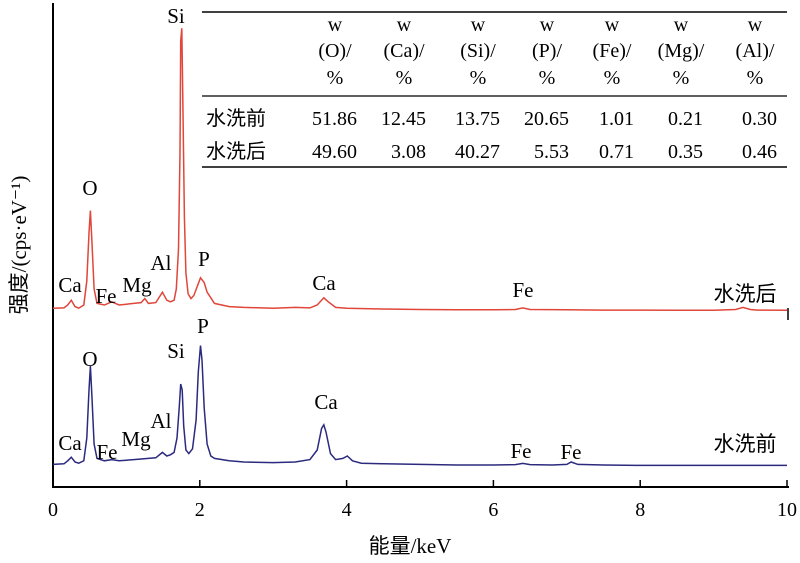  What do you see at coordinates (745, 294) in the screenshot?
I see `series-label-after: 水洗后` at bounding box center [745, 294].